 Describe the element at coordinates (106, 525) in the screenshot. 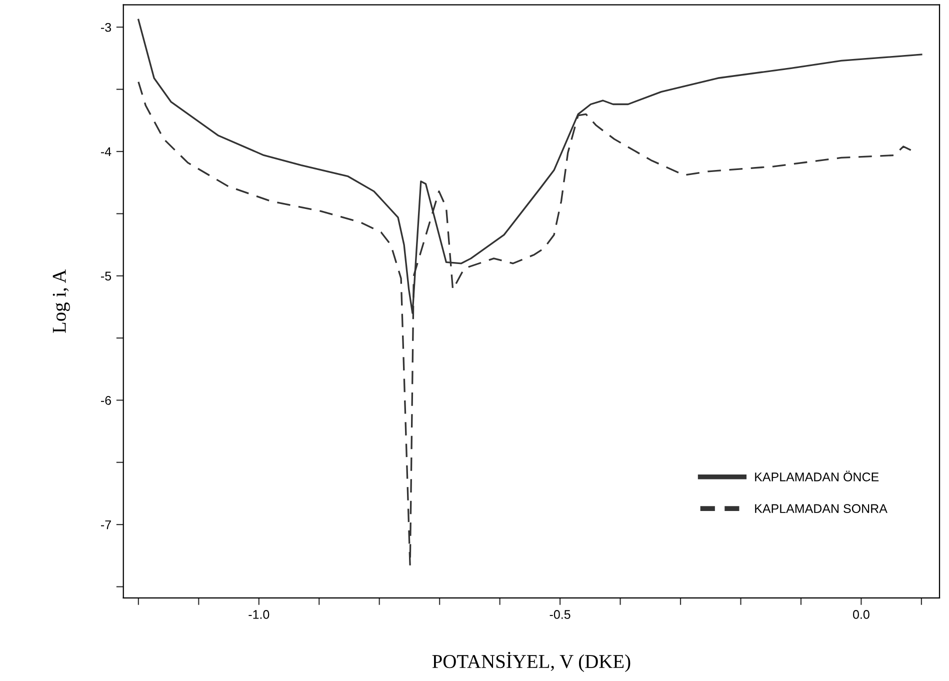

I see `y-tick-label: -7` at that location.